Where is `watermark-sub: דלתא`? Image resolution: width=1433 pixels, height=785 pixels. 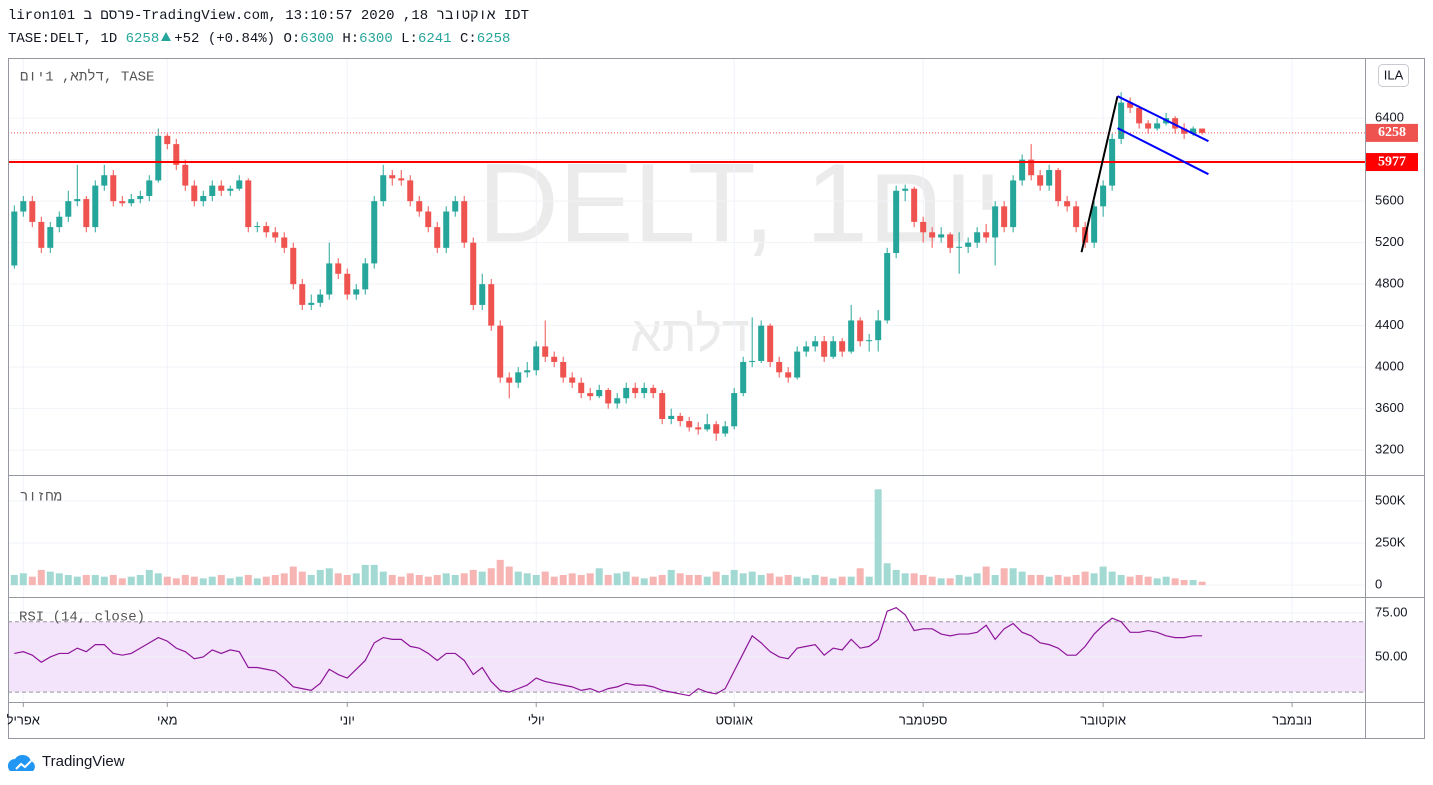 watermark-sub: דלתא is located at coordinates (689, 334).